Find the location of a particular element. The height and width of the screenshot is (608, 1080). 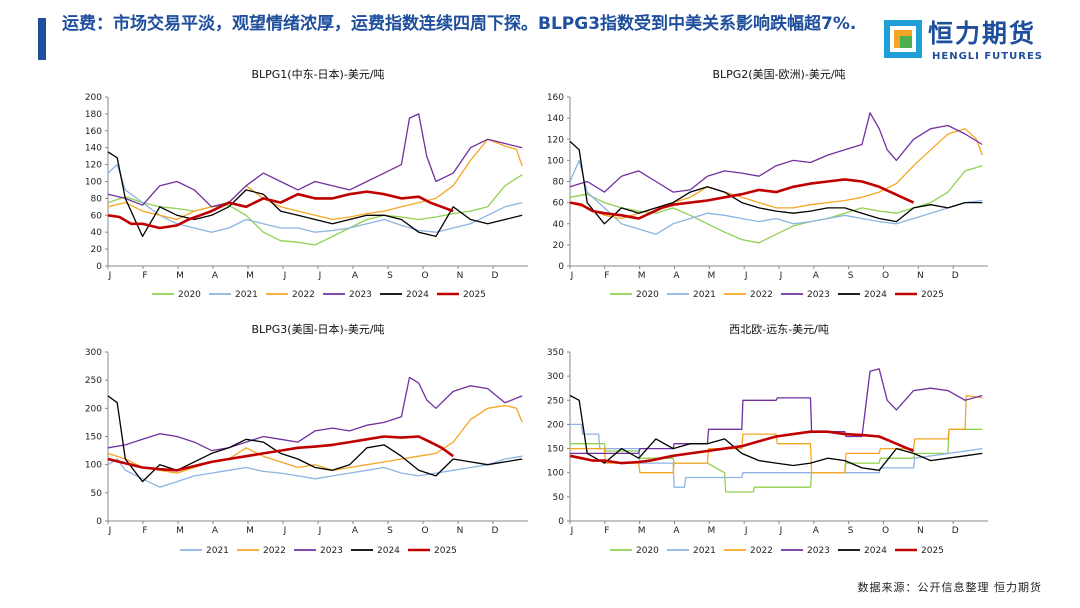

y-tick-label: 200 is located at coordinates (93, 409).